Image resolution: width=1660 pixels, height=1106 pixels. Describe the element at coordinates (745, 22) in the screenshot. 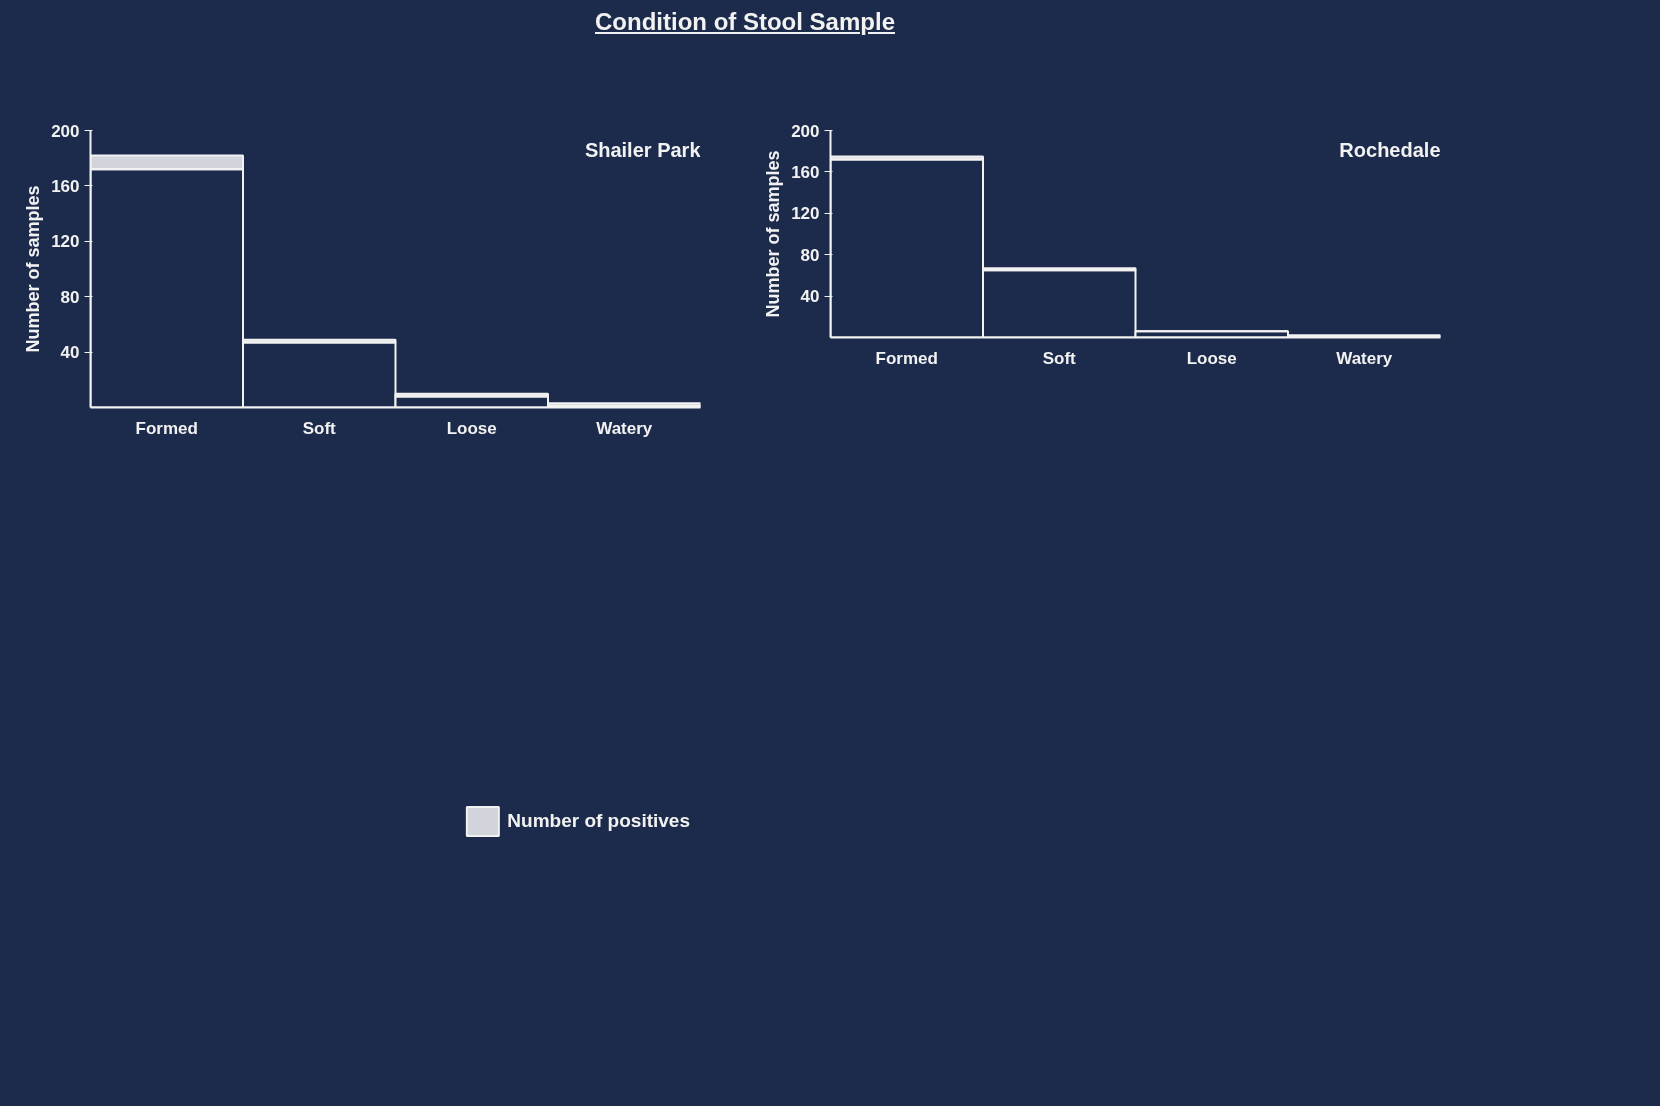

I see `chart-title: Condition of Stool Sample` at that location.